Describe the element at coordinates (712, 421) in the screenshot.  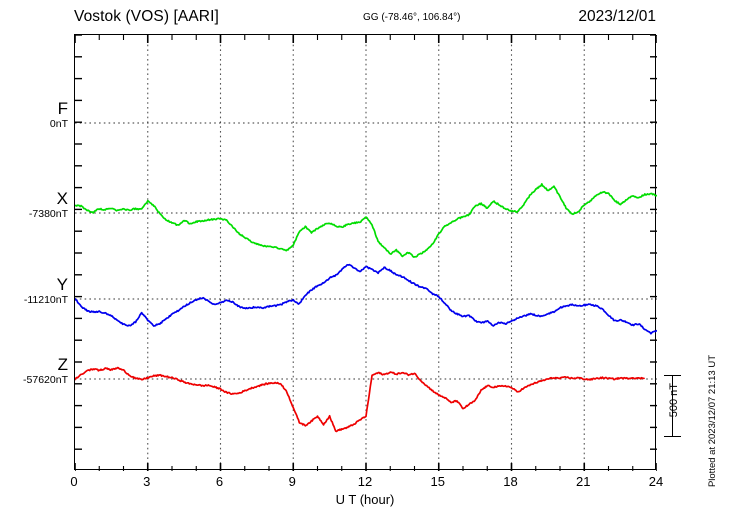
I see `plotted-at-text: Plotted at 2023/12/07 21:13 UT` at that location.